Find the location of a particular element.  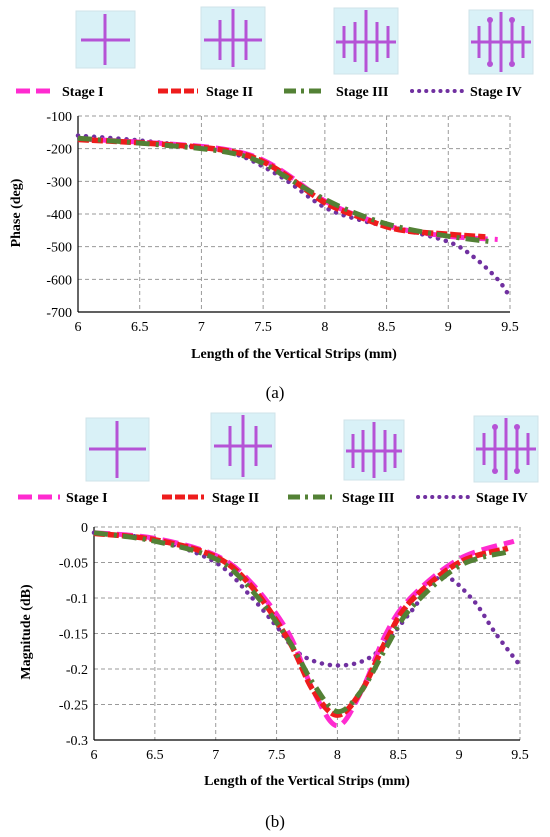

y-tick-label: -0.2 is located at coordinates (77, 670).